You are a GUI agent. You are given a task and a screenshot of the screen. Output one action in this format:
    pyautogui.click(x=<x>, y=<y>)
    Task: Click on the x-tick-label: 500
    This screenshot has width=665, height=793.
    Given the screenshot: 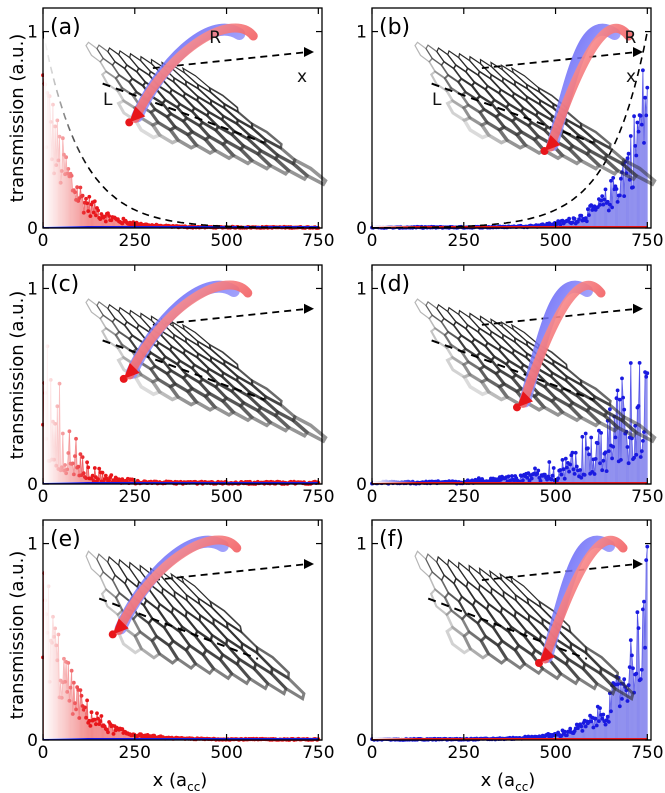 What is the action you would take?
    pyautogui.click(x=555, y=241)
    